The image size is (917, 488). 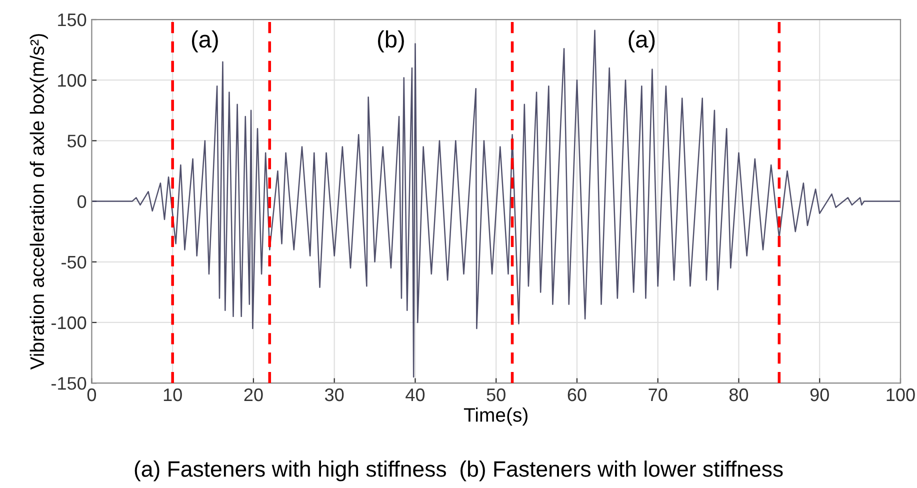 I want to click on y-tick-label: -150, so click(x=69, y=383).